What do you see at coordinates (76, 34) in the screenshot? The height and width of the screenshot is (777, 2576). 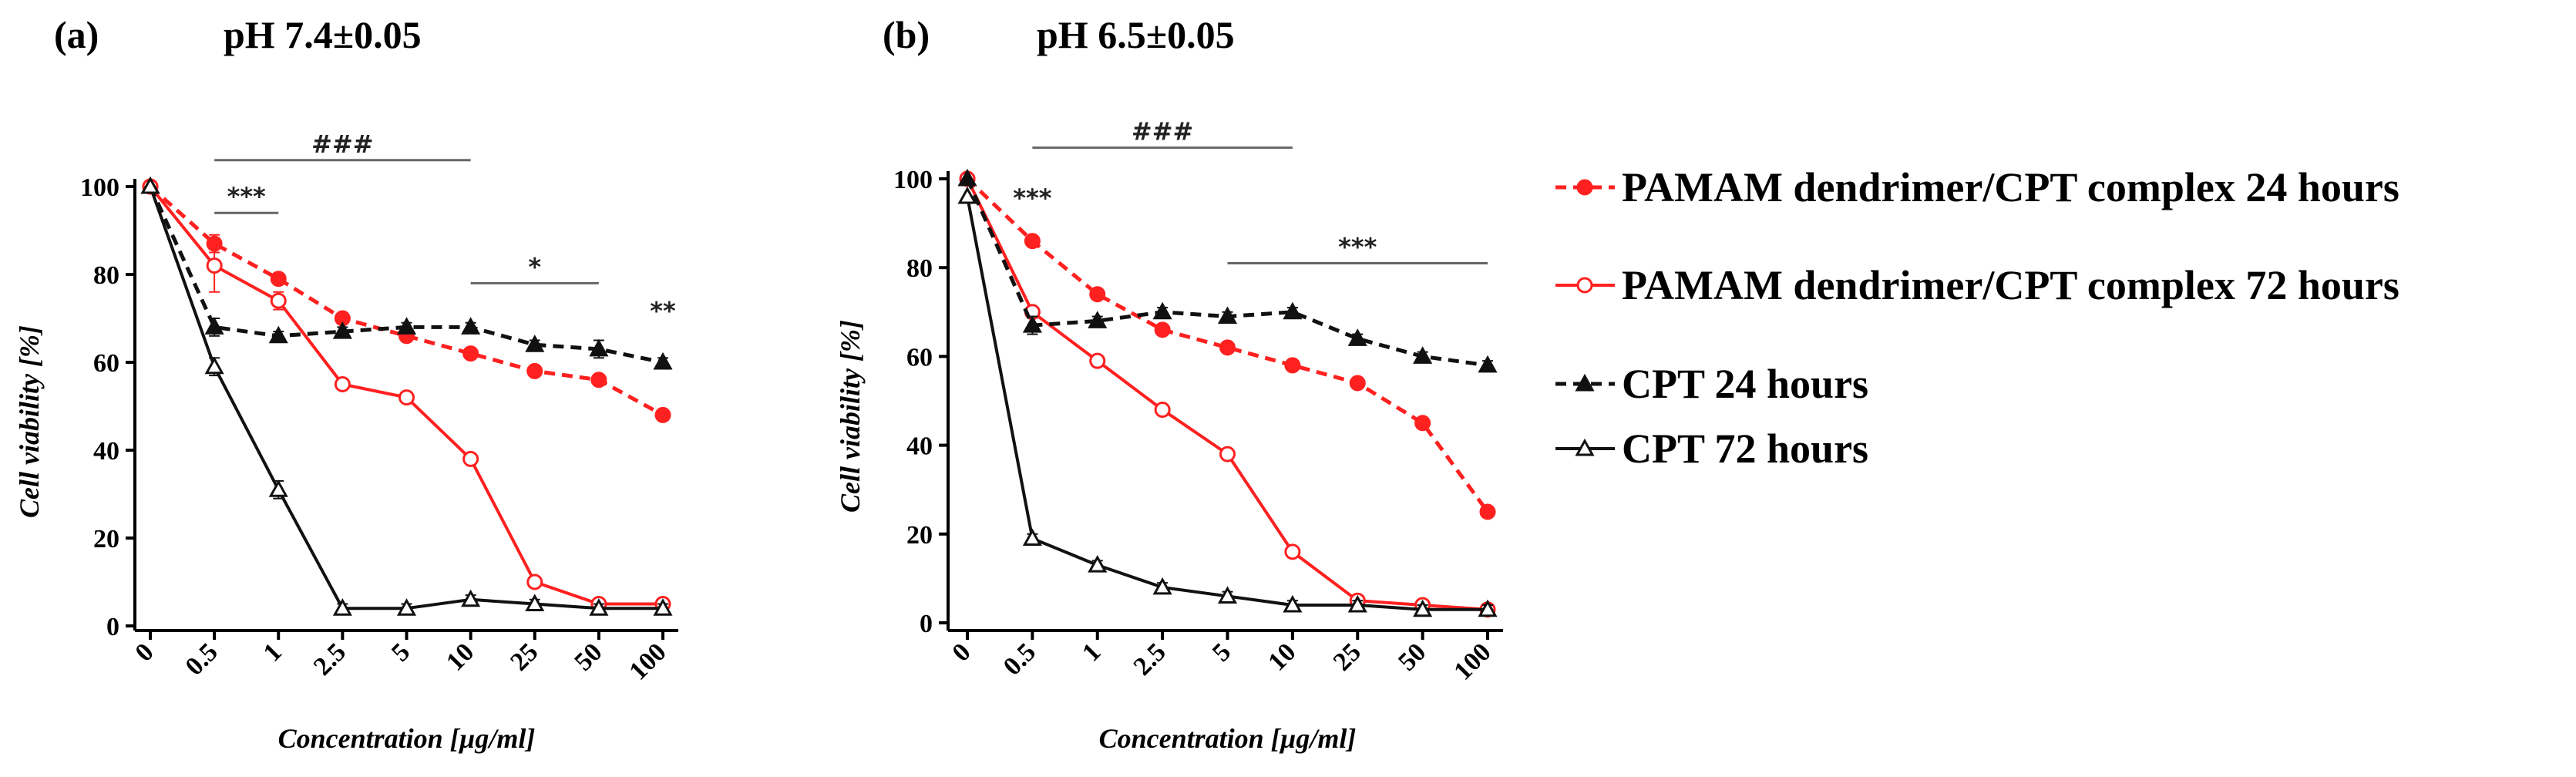 I see `panel-label: (a)` at bounding box center [76, 34].